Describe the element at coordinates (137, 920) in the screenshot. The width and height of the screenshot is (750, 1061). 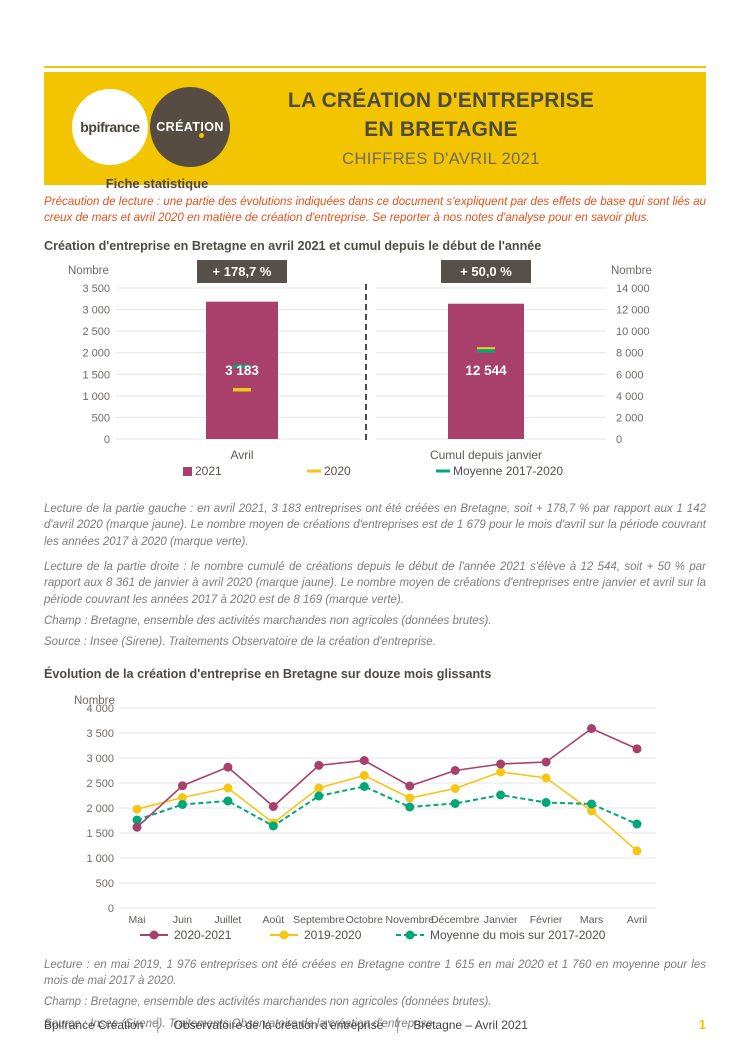
I see `x-tick: Mai` at that location.